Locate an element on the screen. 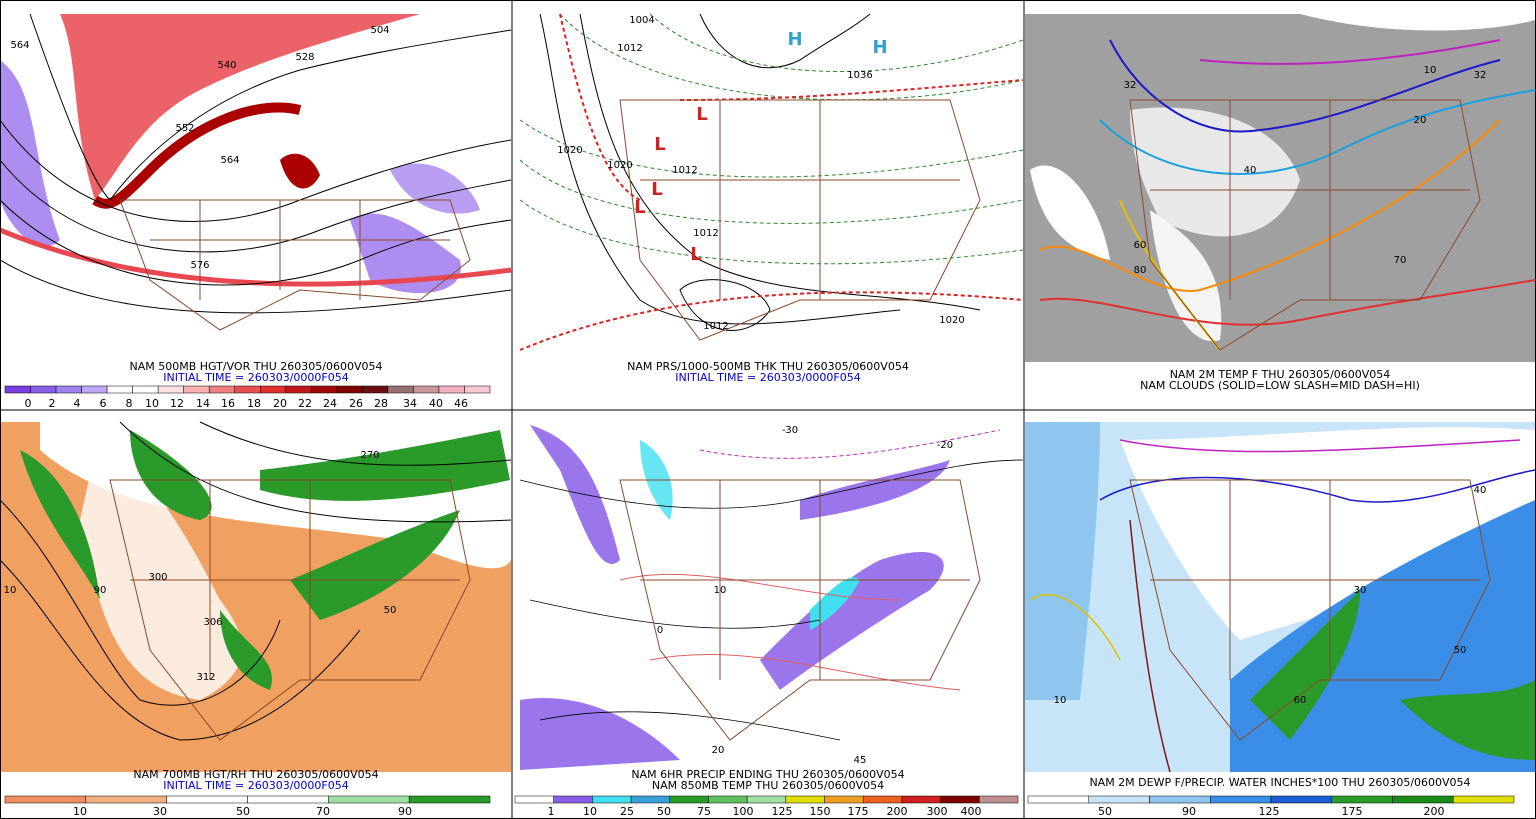 This screenshot has height=819, width=1536. map-label: 32 is located at coordinates (1480, 75).